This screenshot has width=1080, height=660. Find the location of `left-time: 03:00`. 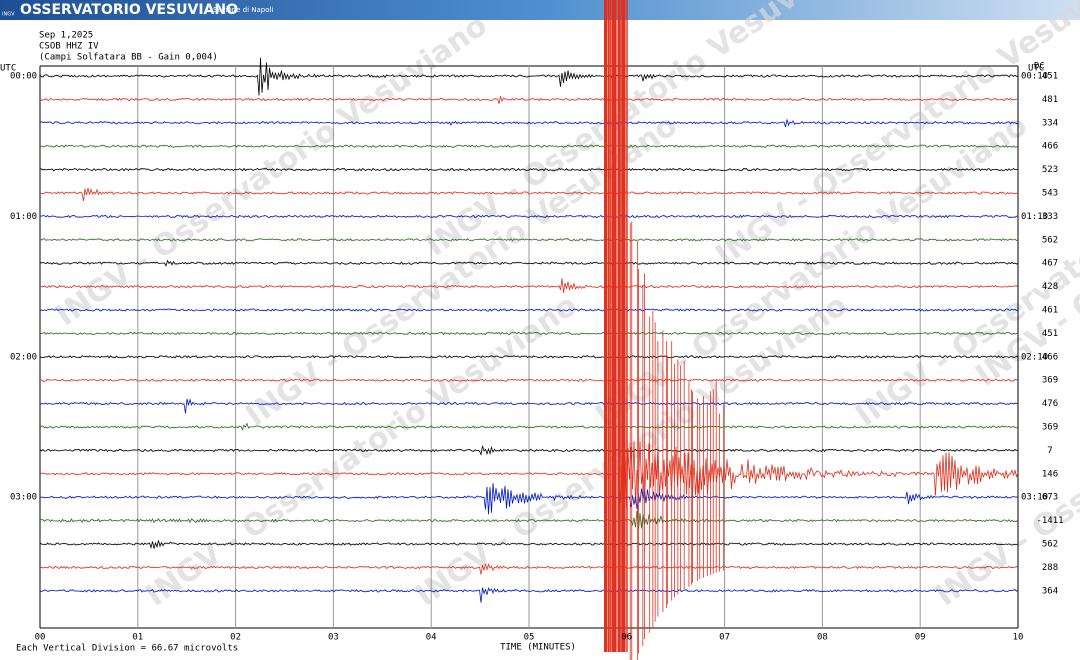

left-time: 03:00 is located at coordinates (23, 498).